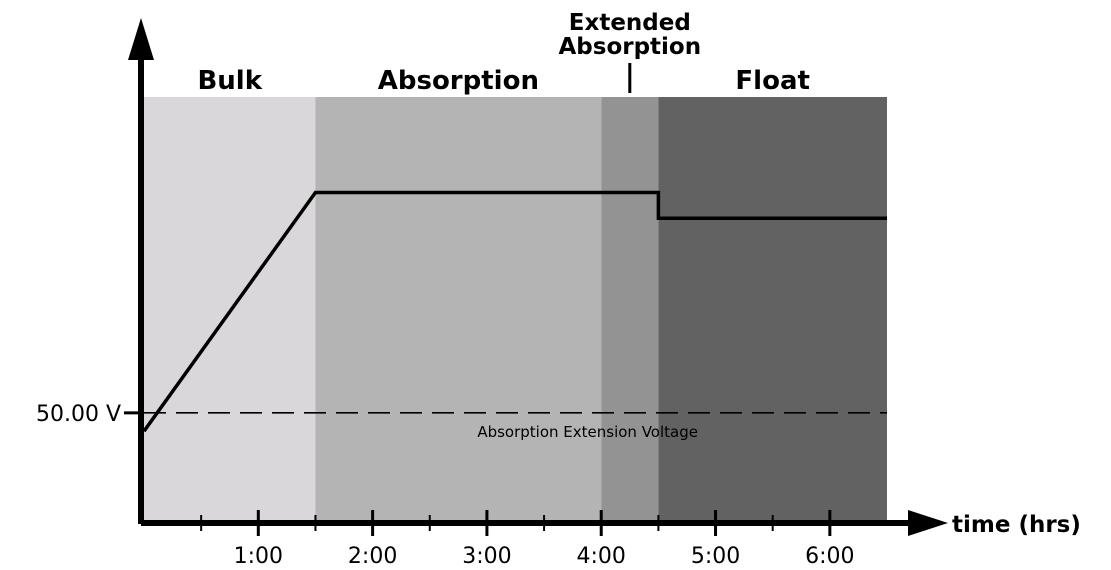 The width and height of the screenshot is (1111, 570). Describe the element at coordinates (928, 523) in the screenshot. I see `x-axis-arrowhead` at that location.